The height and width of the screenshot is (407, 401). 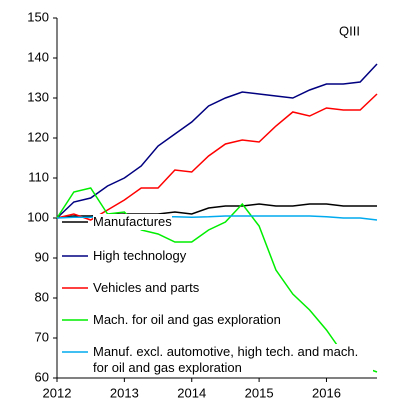 What do you see at coordinates (38, 136) in the screenshot?
I see `y-tick-label: 120` at bounding box center [38, 136].